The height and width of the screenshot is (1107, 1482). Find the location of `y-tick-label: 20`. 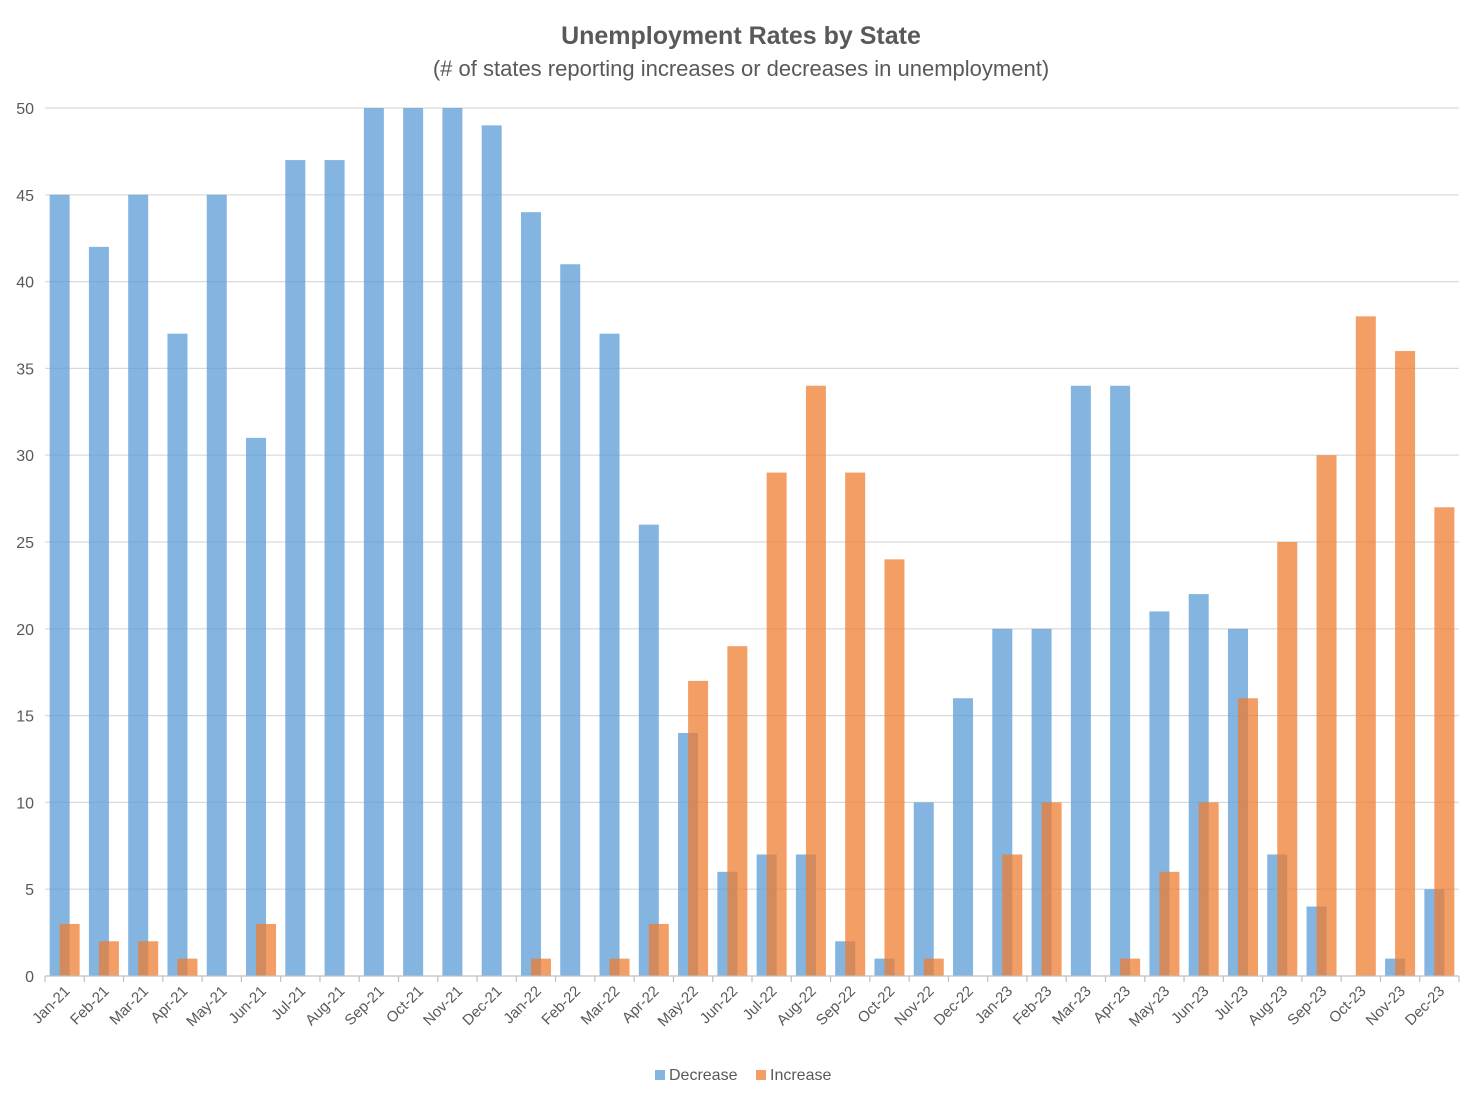

y-tick-label: 20 is located at coordinates (25, 630).